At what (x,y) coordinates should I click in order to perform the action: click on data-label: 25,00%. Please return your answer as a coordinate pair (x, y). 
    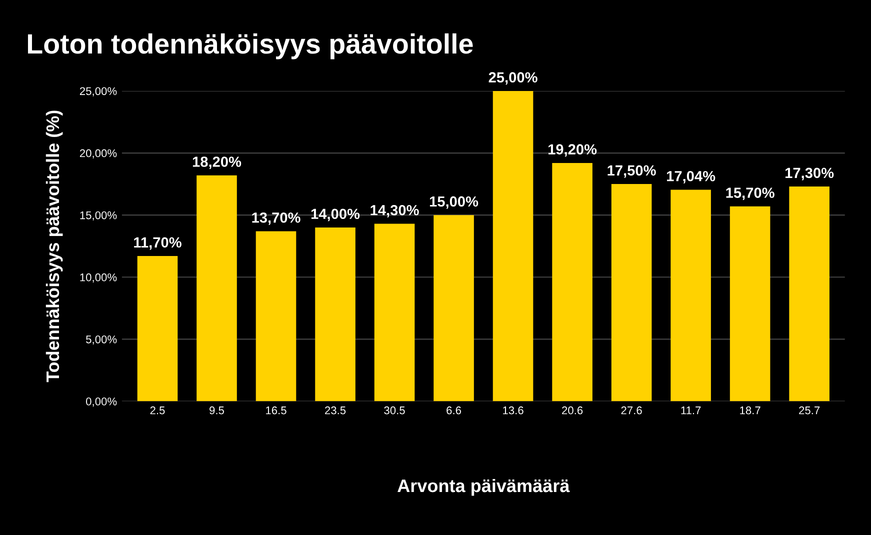
    Looking at the image, I should click on (513, 78).